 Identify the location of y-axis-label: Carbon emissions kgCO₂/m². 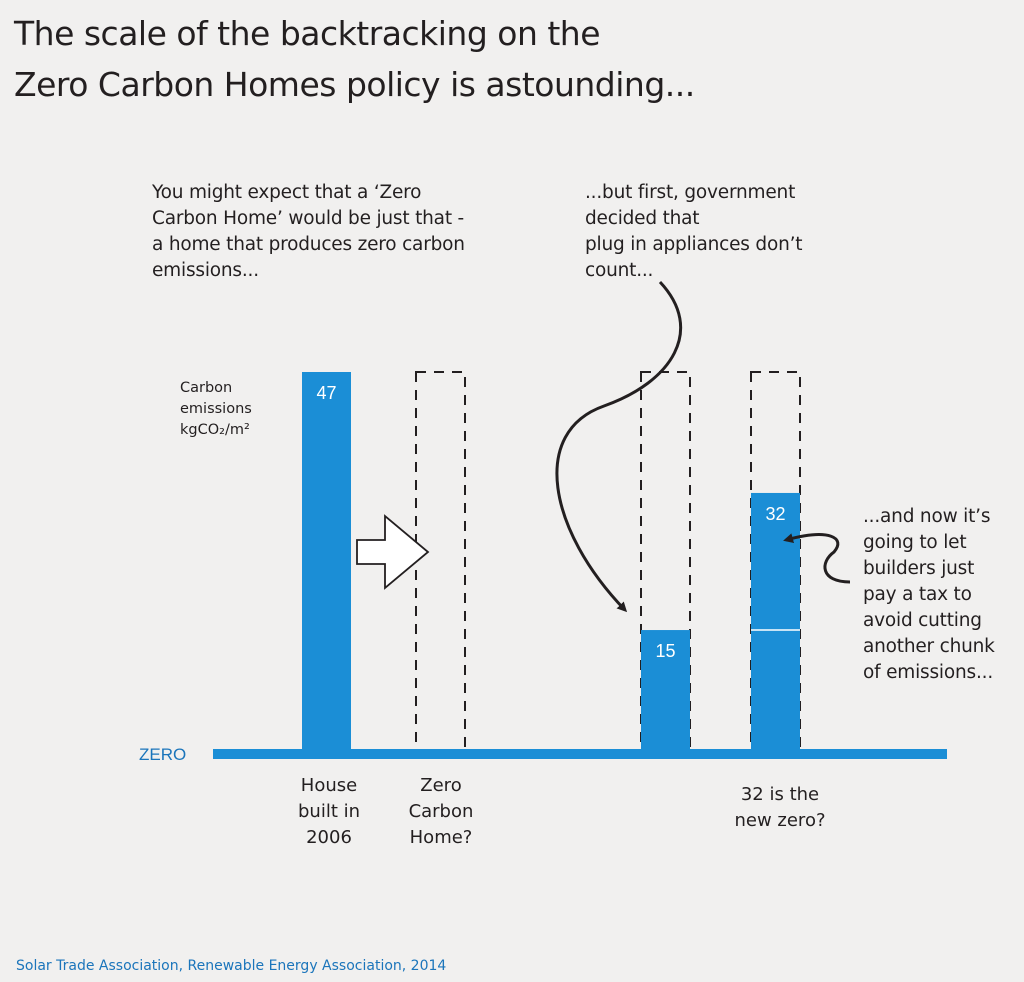
(216, 409).